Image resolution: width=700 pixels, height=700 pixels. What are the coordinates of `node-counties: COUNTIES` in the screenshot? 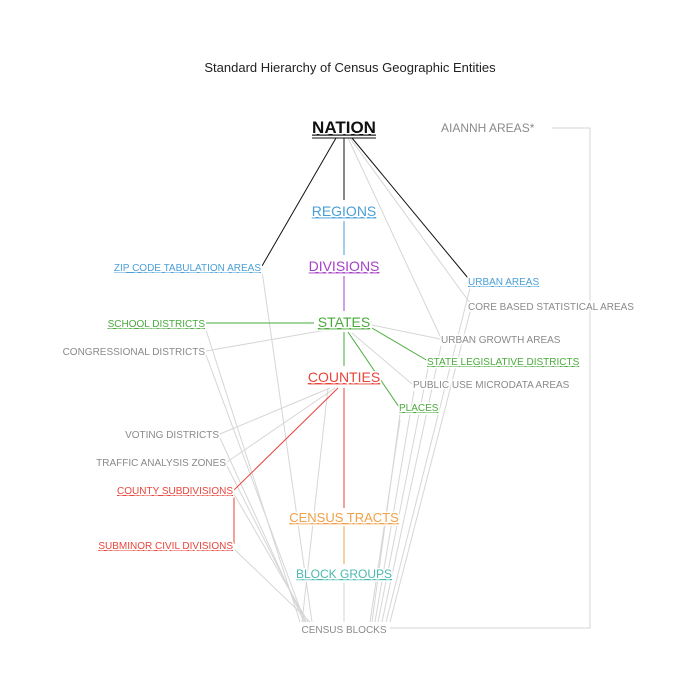 It's located at (343, 377).